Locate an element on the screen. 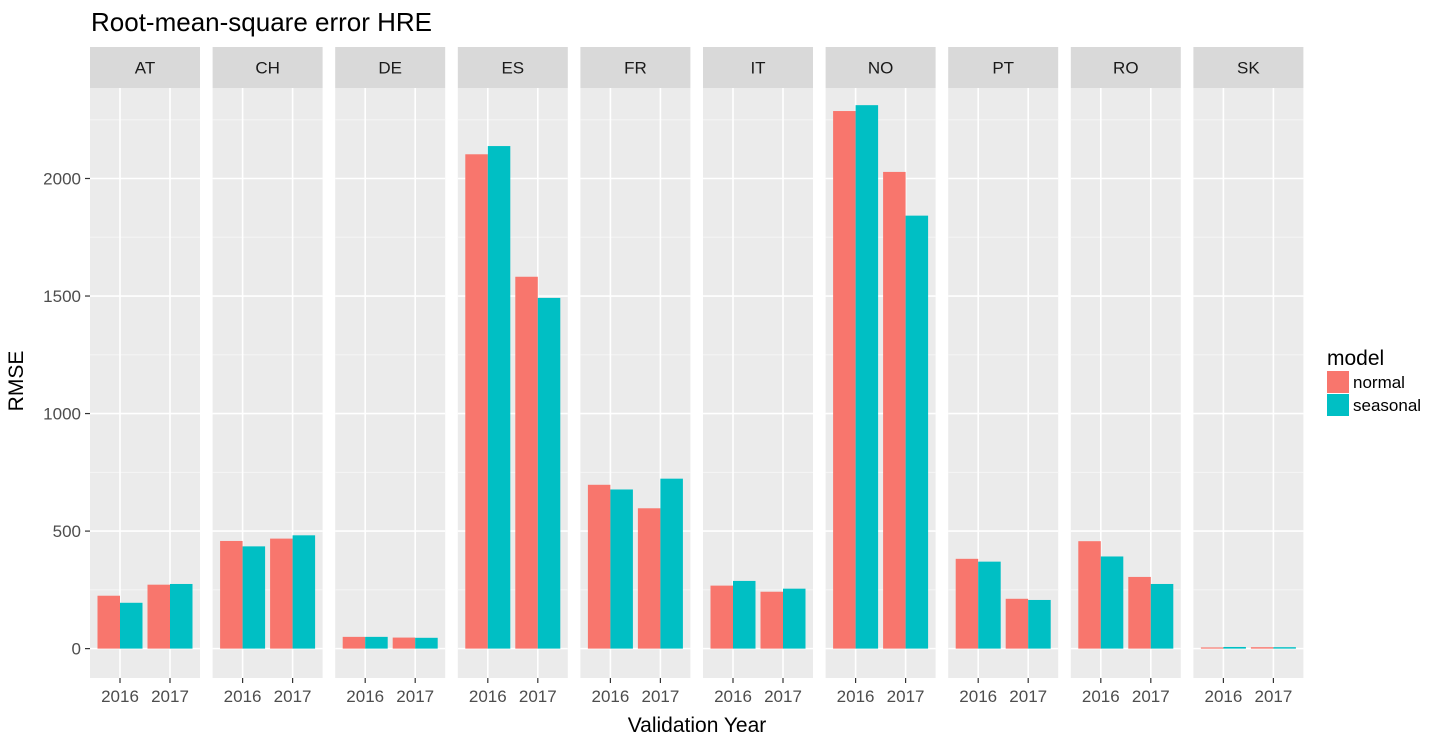 The height and width of the screenshot is (739, 1439). legend-key-seasonal is located at coordinates (1338, 405).